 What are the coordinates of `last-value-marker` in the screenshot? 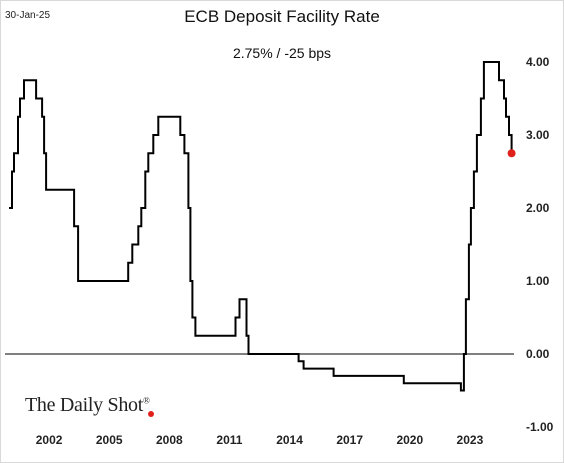 It's located at (511, 153).